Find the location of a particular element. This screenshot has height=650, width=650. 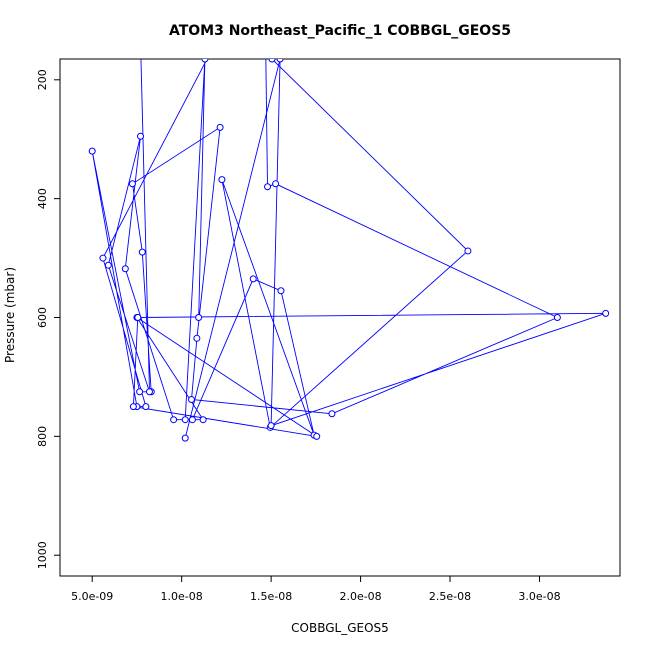

x-tick-label-4: 2.5e-08 is located at coordinates (450, 596).